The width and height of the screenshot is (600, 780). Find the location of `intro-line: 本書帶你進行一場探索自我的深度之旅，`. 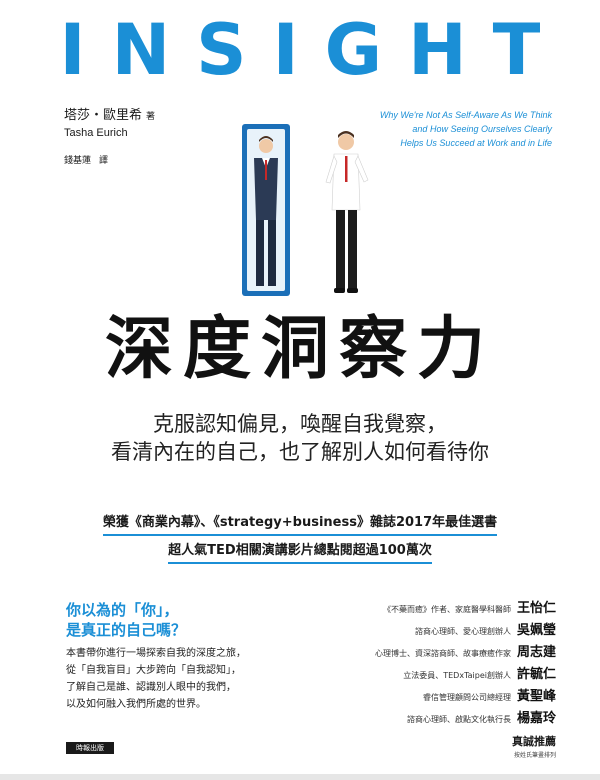

intro-line: 本書帶你進行一場探索自我的深度之旅， is located at coordinates (156, 653).